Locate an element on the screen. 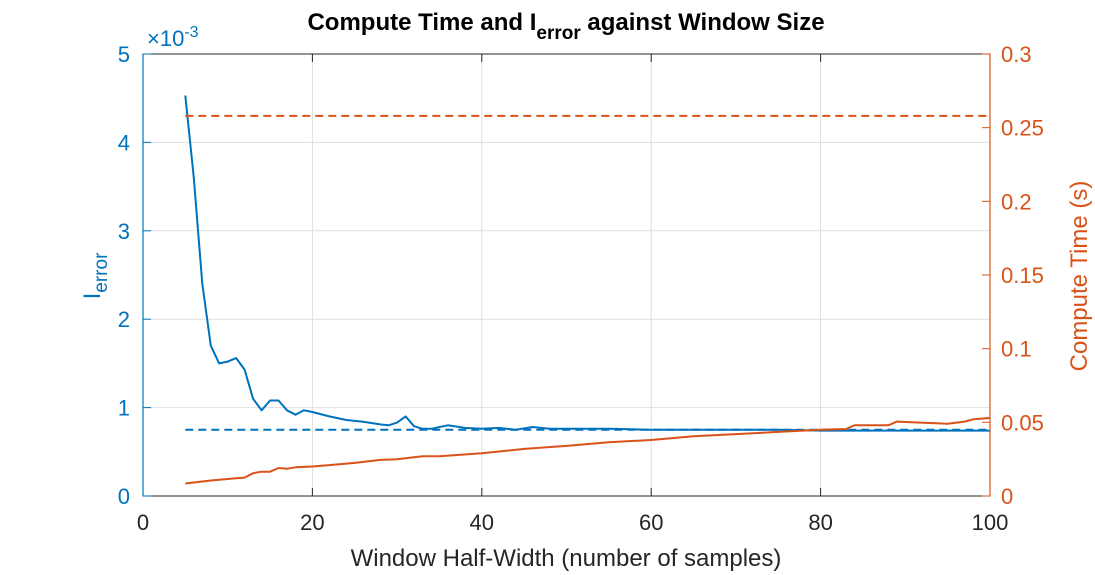 Image resolution: width=1095 pixels, height=575 pixels. y-left-tick-label: 1 is located at coordinates (124, 408).